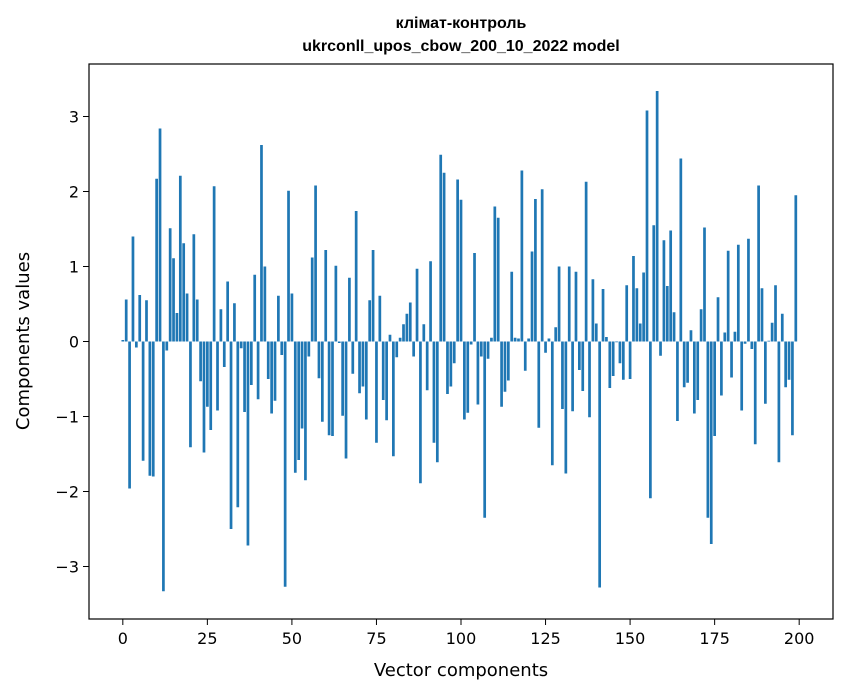 Image resolution: width=847 pixels, height=696 pixels. Describe the element at coordinates (74, 192) in the screenshot. I see `y-tick-label: 2` at that location.